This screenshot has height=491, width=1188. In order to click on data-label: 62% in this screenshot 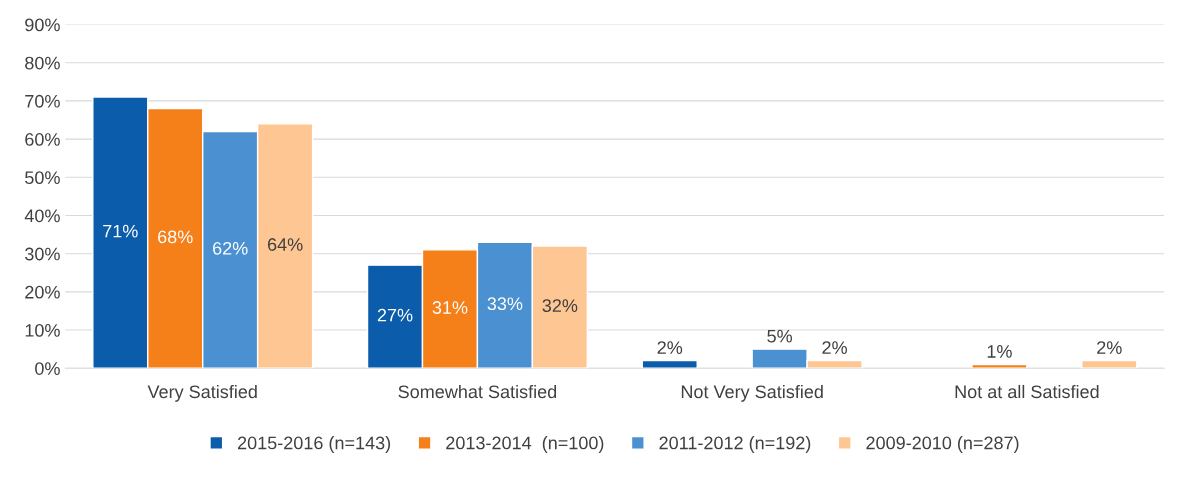, I will do `click(230, 248)`.